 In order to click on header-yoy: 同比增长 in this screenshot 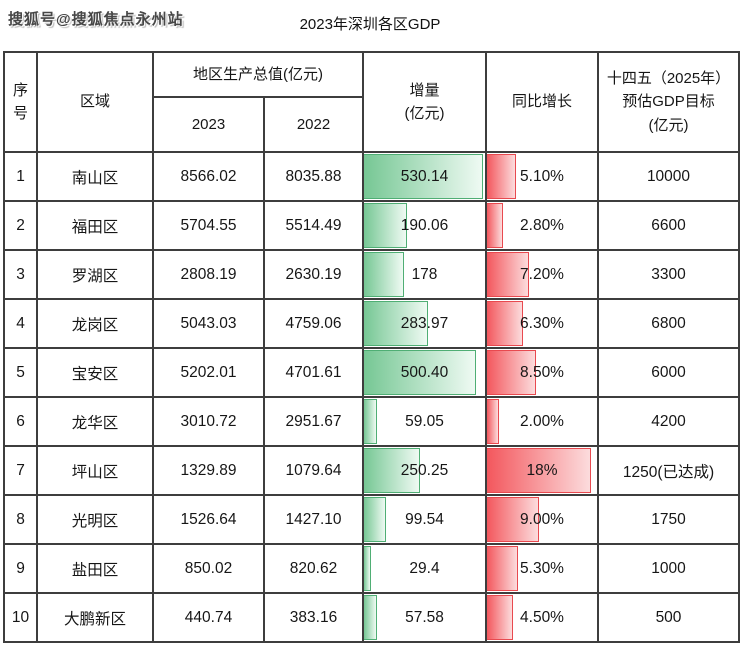, I will do `click(542, 102)`.